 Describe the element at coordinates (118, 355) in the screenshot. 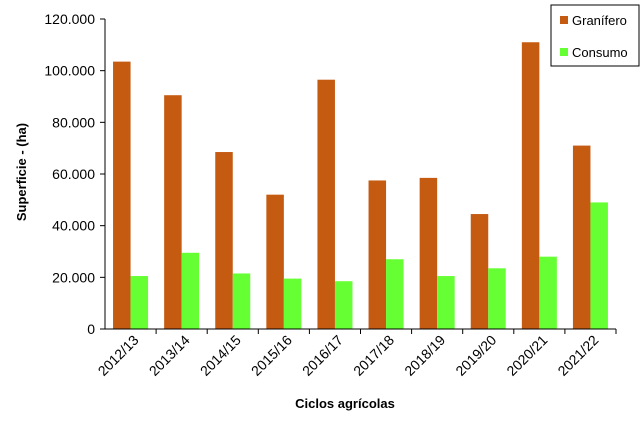

I see `x-tick-label: 2012/13` at that location.